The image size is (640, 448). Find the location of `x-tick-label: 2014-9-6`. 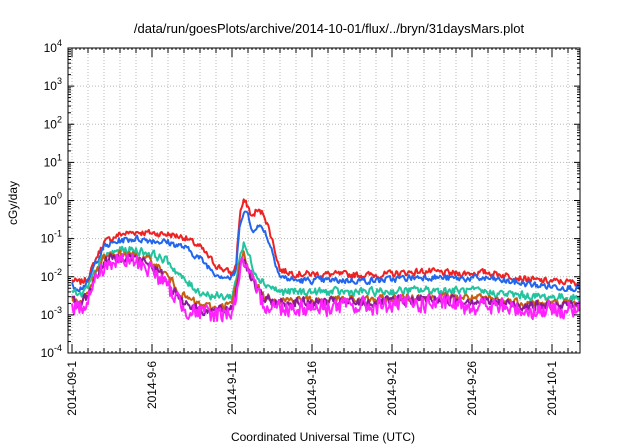

x-tick-label: 2014-9-6 is located at coordinates (152, 385).